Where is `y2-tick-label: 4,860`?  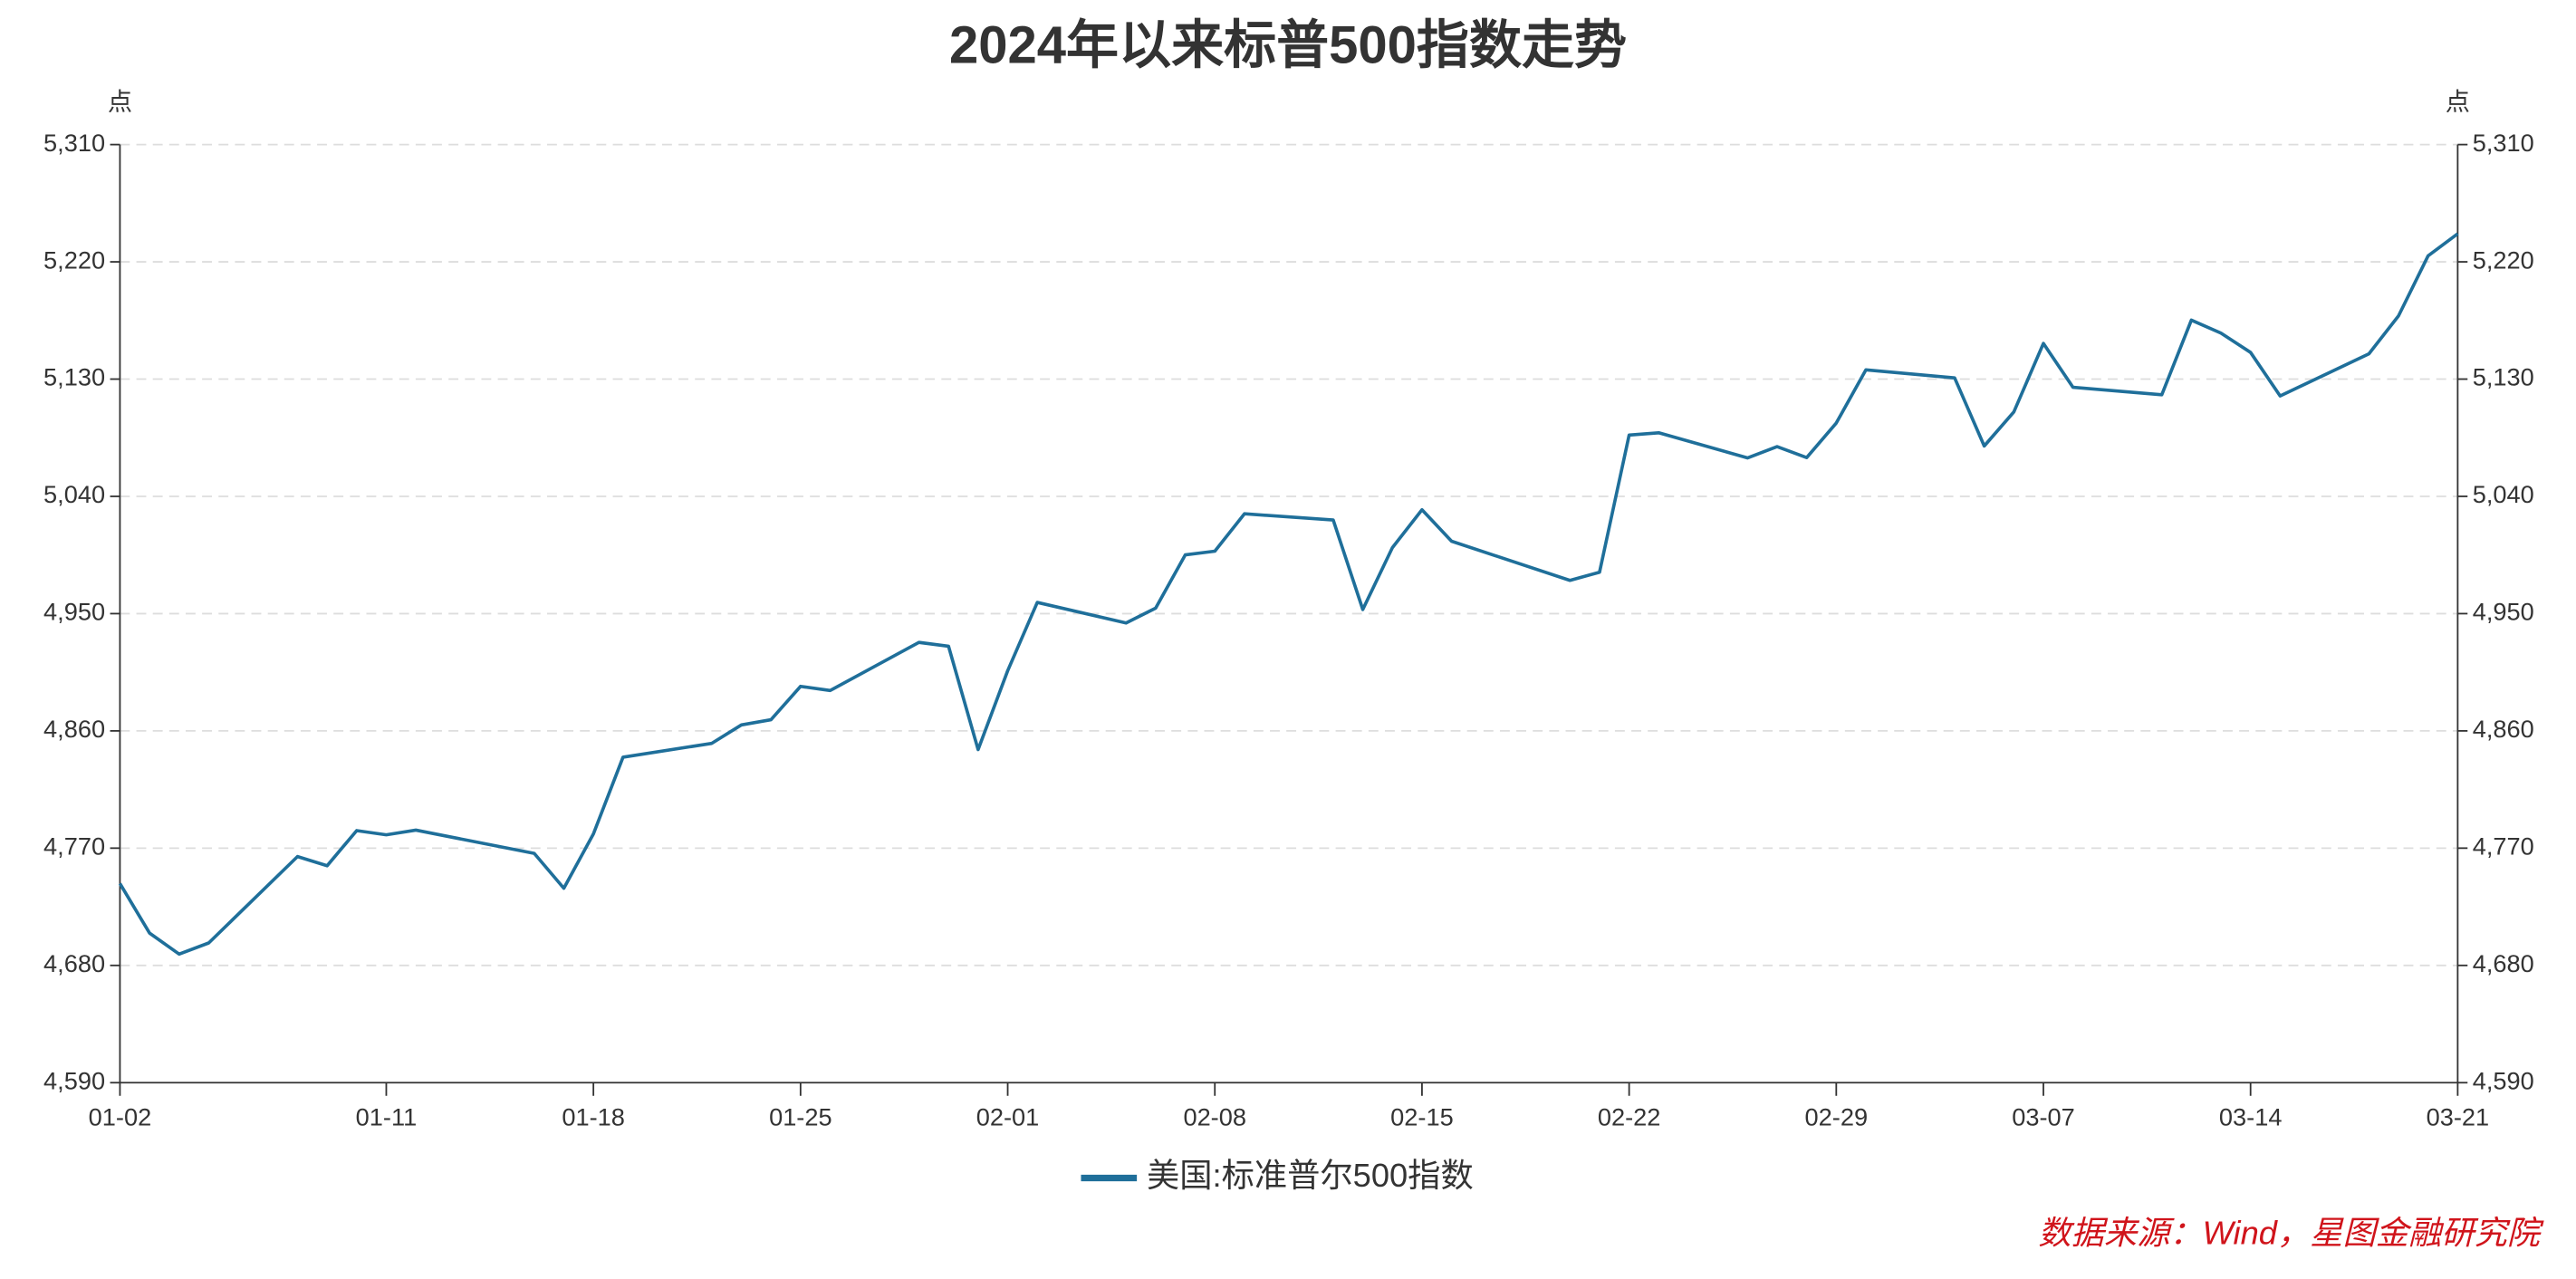 y2-tick-label: 4,860 is located at coordinates (2503, 729).